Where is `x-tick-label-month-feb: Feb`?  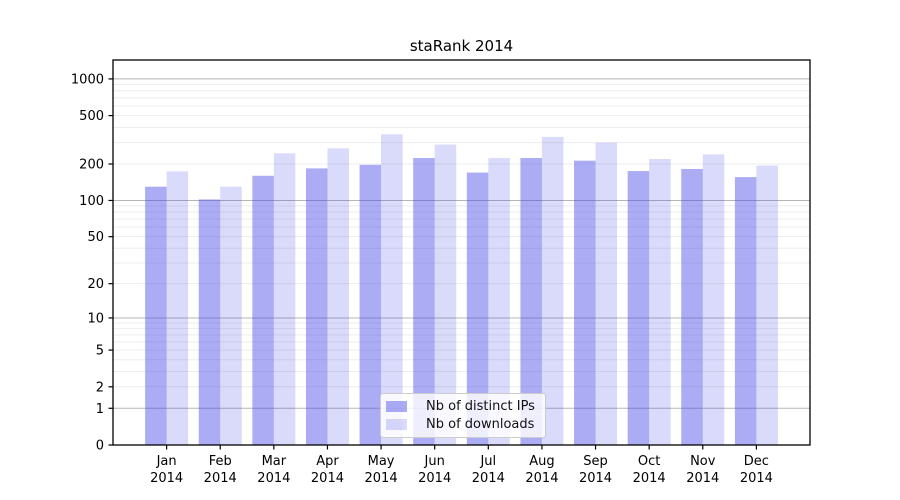 x-tick-label-month-feb: Feb is located at coordinates (220, 461).